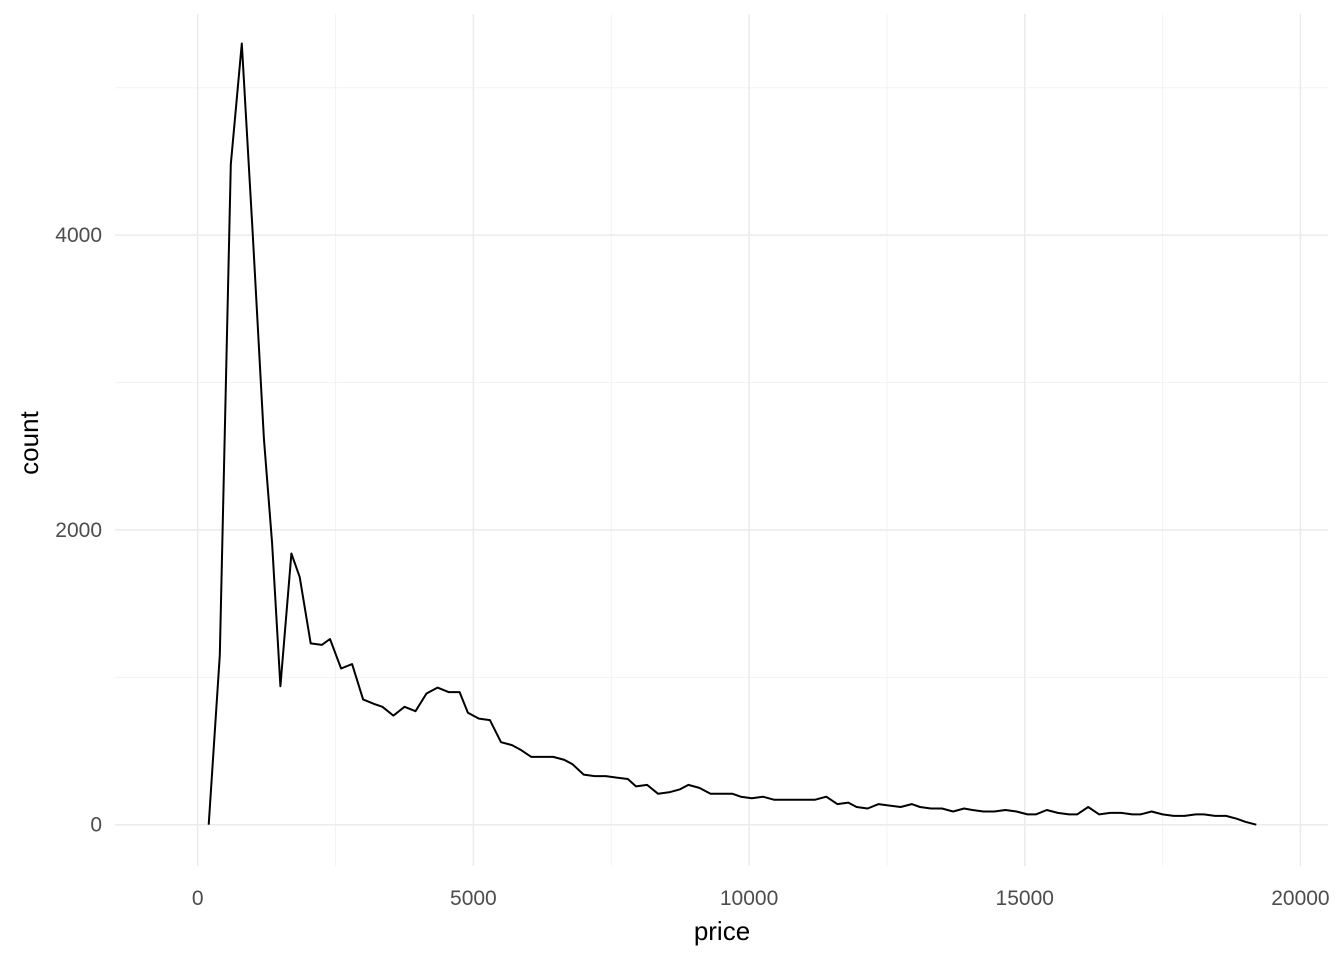  What do you see at coordinates (722, 931) in the screenshot?
I see `x-axis-title: price` at bounding box center [722, 931].